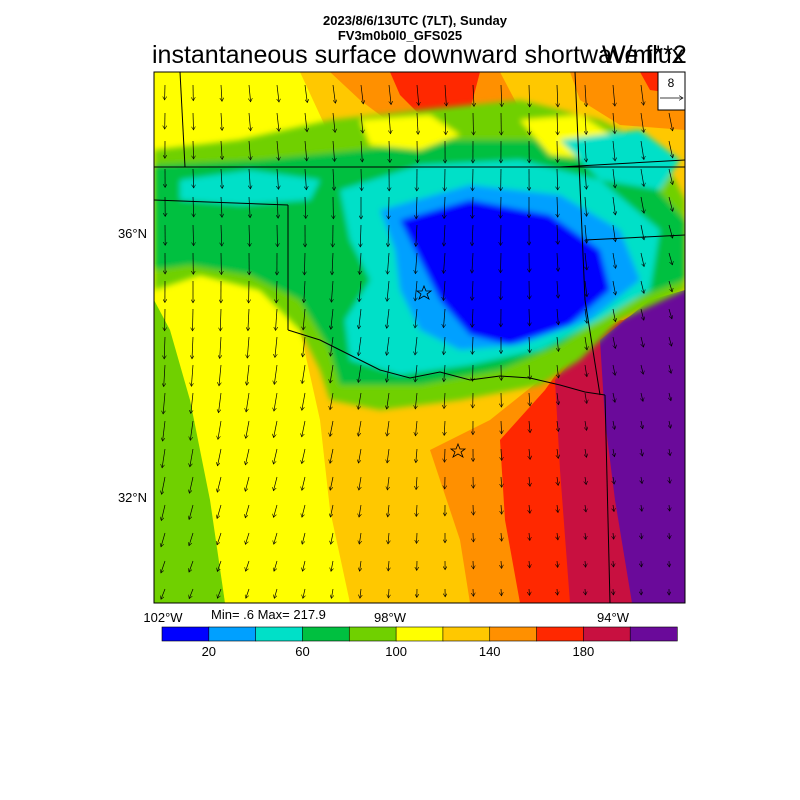 This screenshot has height=800, width=800. Describe the element at coordinates (400, 35) in the screenshot. I see `model-title: FV3m0b0l0_GFS025` at that location.